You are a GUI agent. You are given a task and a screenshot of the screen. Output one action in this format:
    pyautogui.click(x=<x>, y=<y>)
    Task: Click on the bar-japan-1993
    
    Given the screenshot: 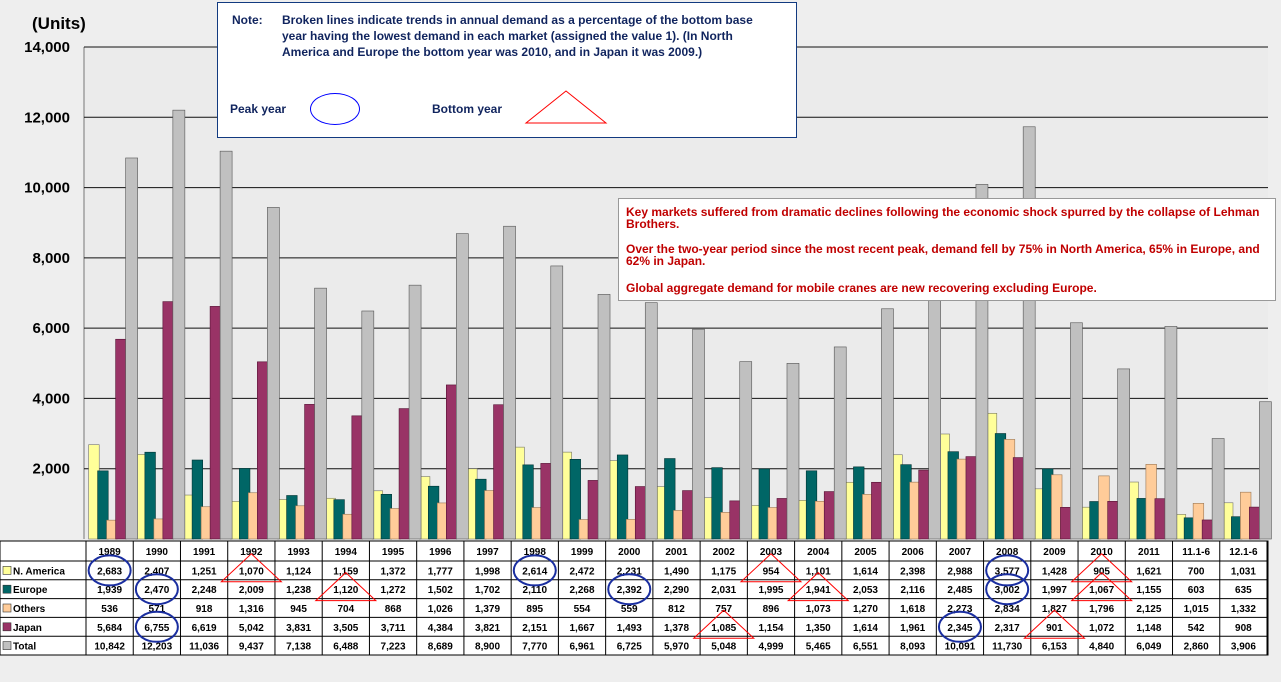 What is the action you would take?
    pyautogui.click(x=310, y=472)
    